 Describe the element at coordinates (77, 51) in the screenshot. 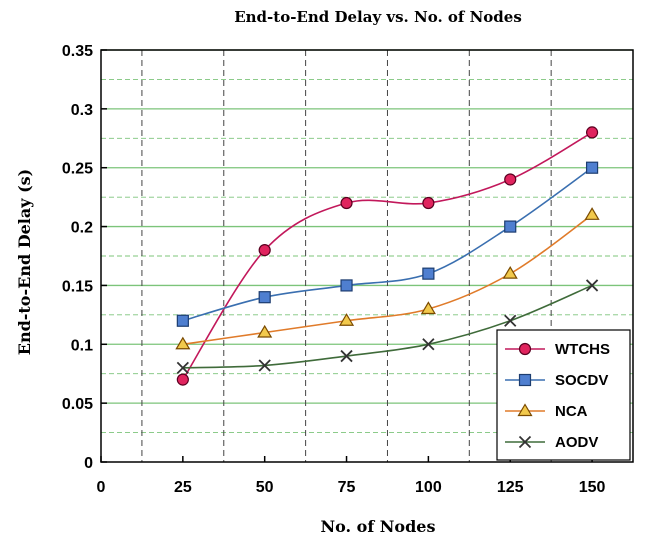

I see `y-tick-label: 0.35` at that location.